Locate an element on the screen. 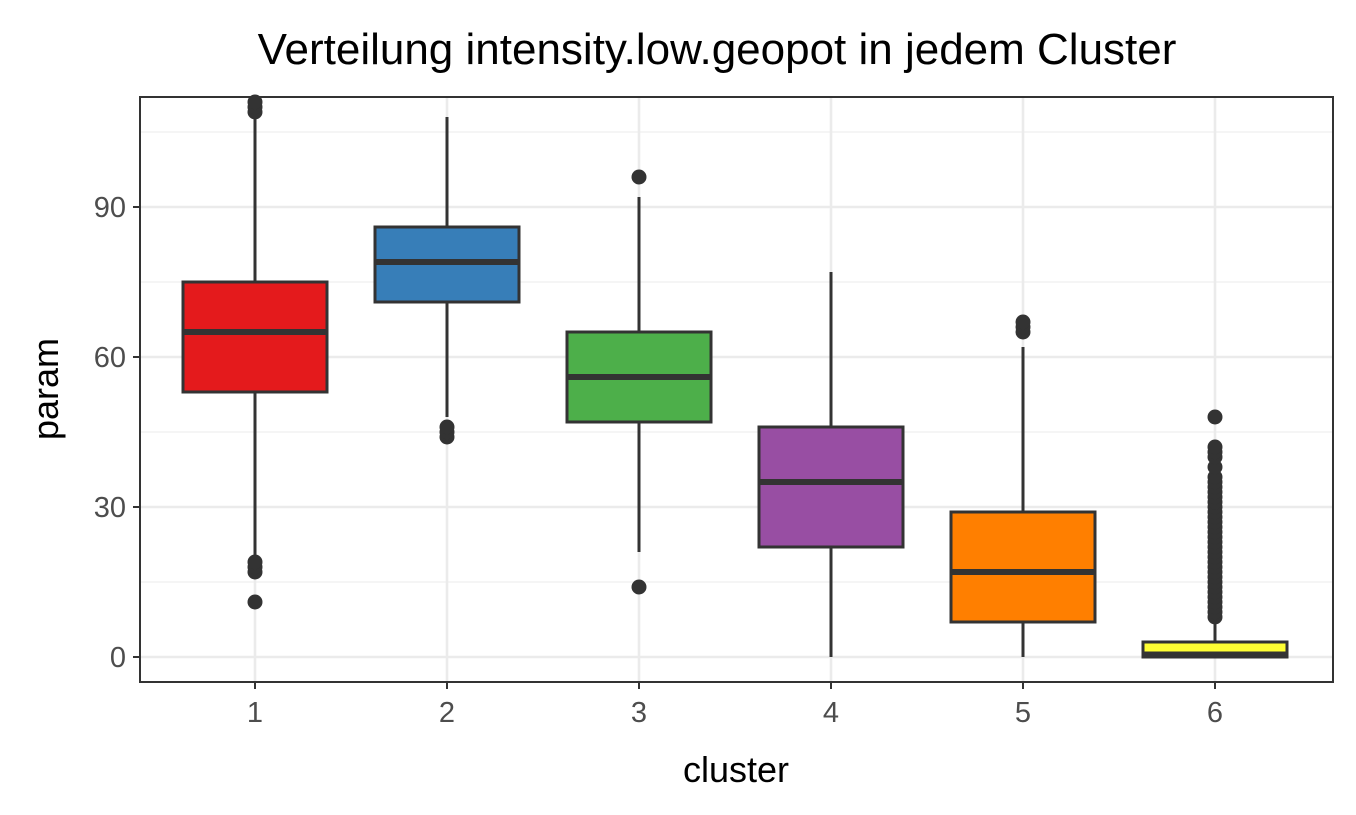 This screenshot has height=815, width=1356. x-tick-label: 3 is located at coordinates (639, 713).